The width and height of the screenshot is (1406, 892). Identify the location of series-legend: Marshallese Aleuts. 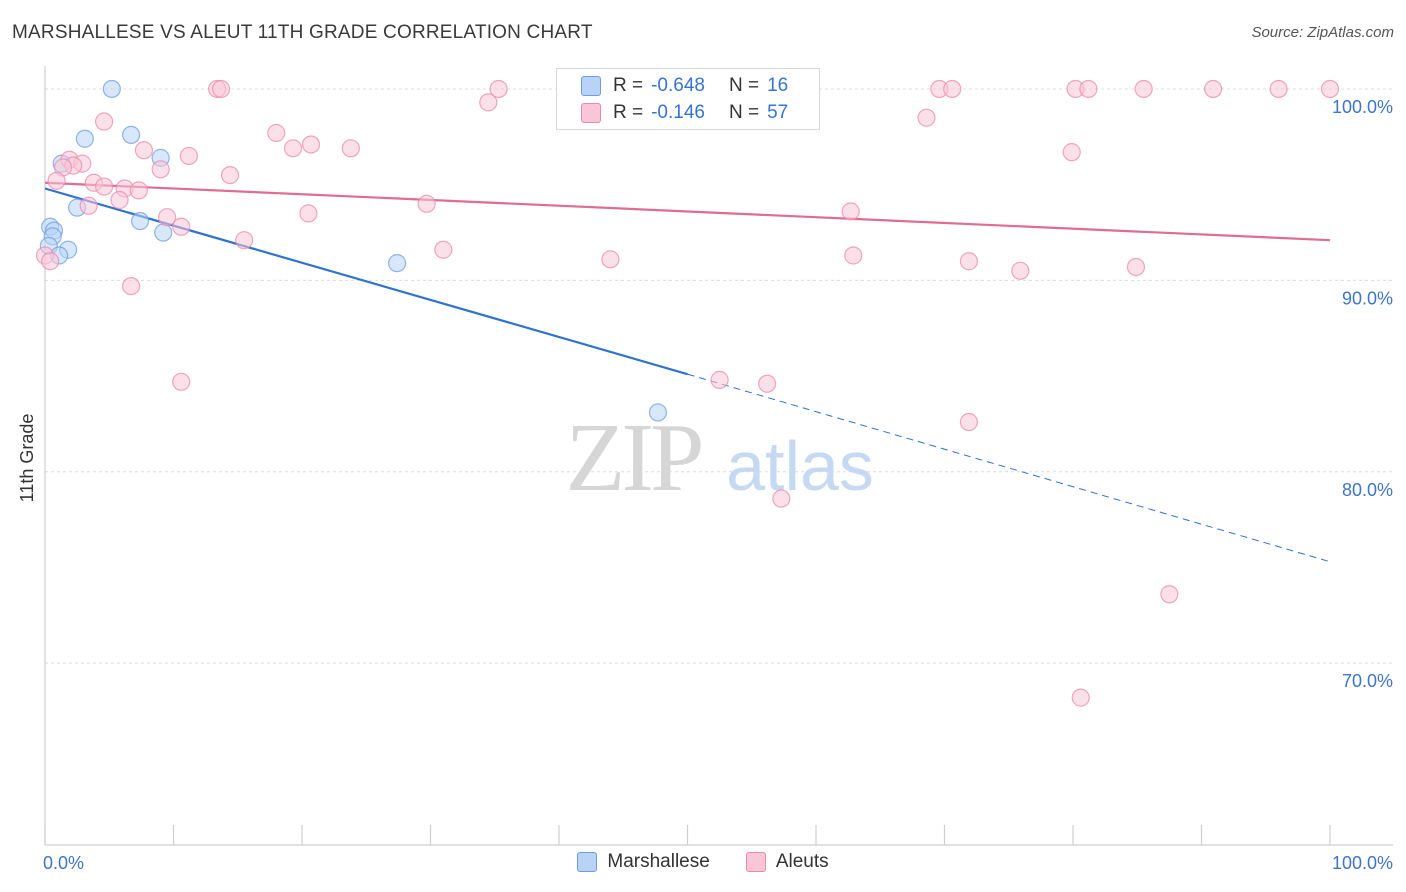
(703, 862).